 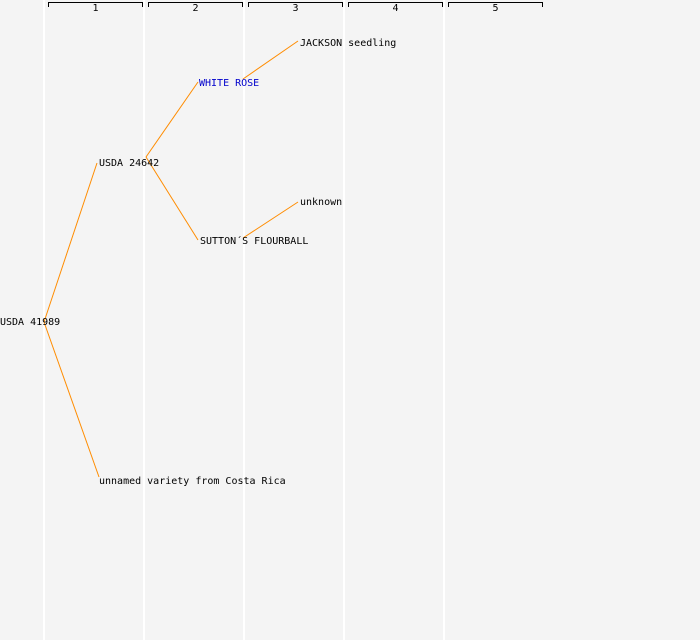 I want to click on pedigree-node-costa-rica: unnamed variety from Costa Rica, so click(x=192, y=481).